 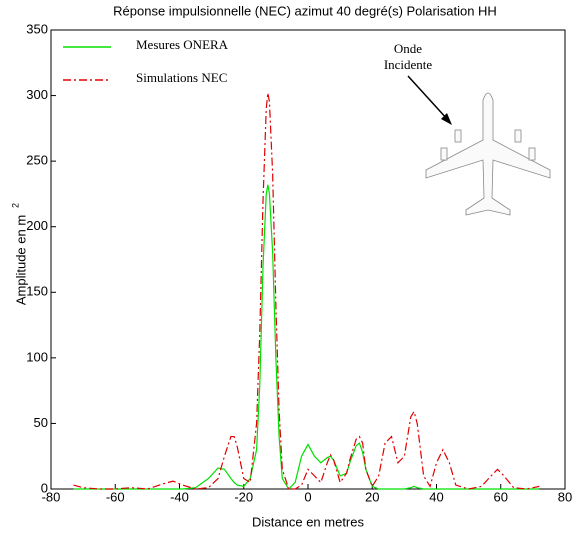 What do you see at coordinates (408, 64) in the screenshot?
I see `annotation: Incidente` at bounding box center [408, 64].